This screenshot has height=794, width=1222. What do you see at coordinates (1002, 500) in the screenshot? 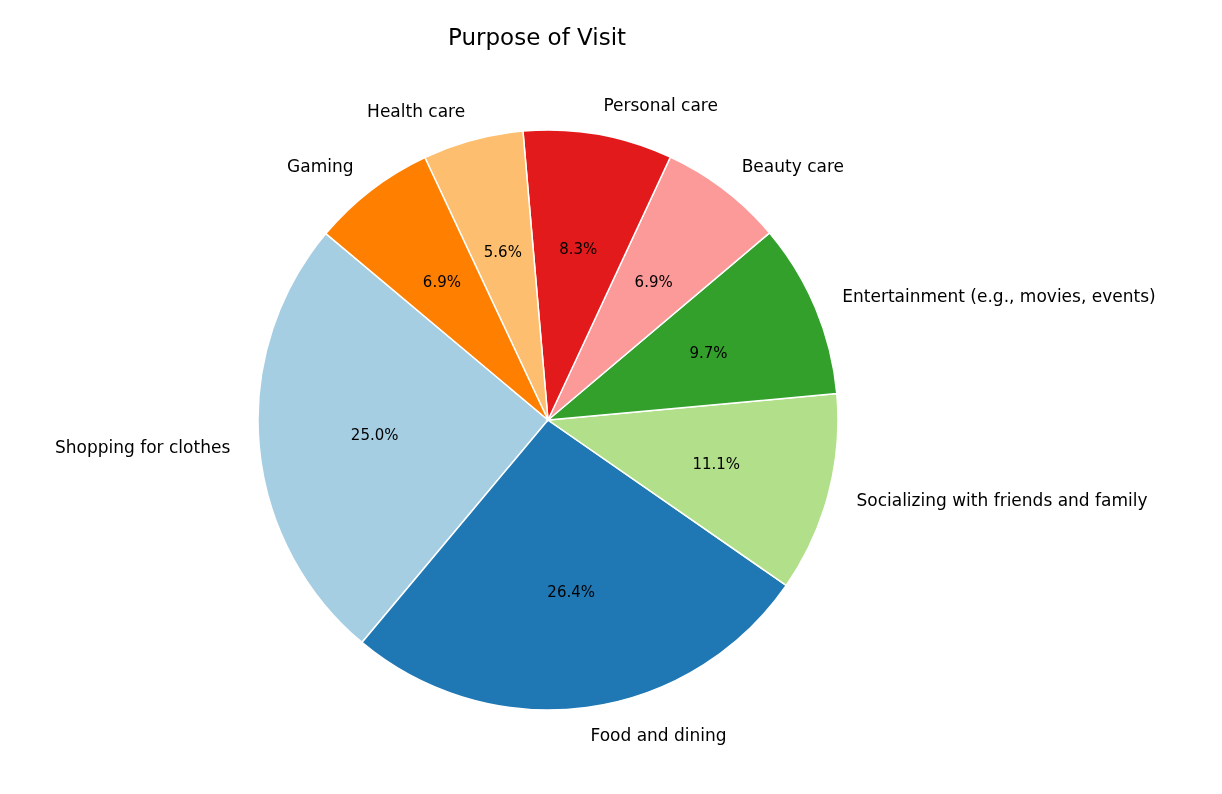
I see `slice-label: Socializing with friends and family` at bounding box center [1002, 500].